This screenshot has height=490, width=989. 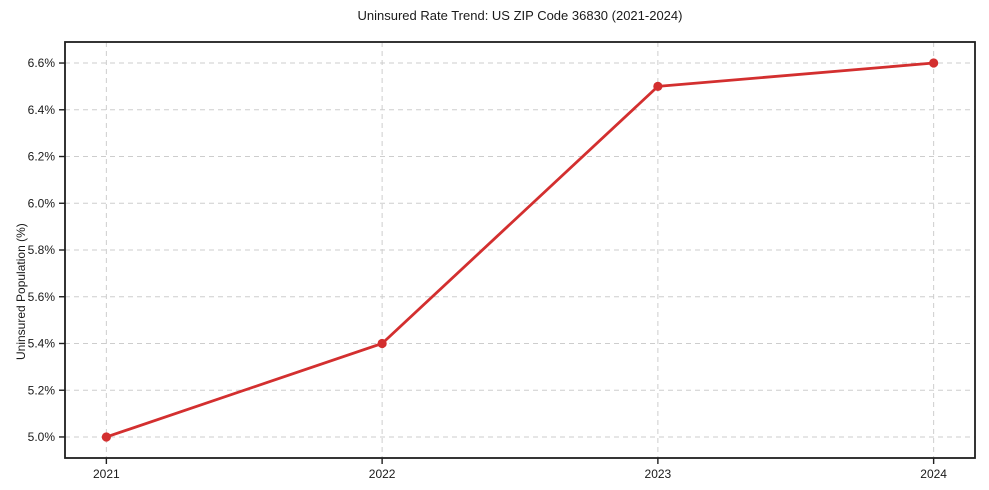 What do you see at coordinates (42, 250) in the screenshot?
I see `y-tick-label: 5.8%` at bounding box center [42, 250].